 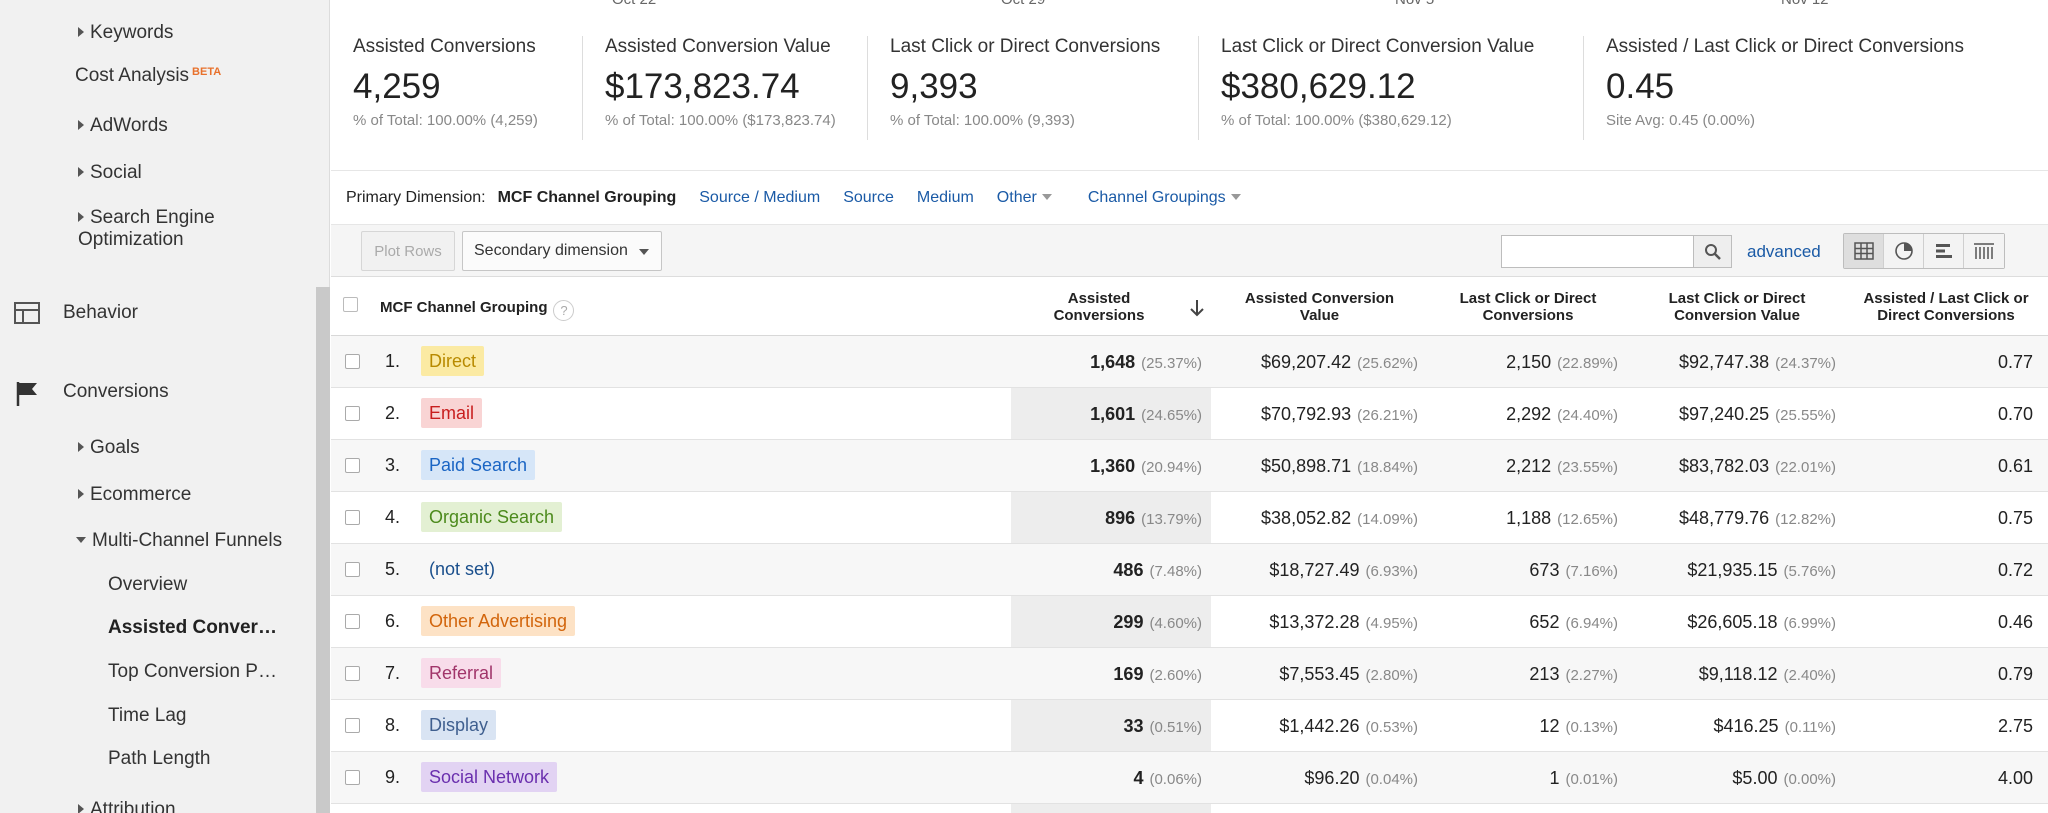 What do you see at coordinates (1189, 250) in the screenshot?
I see `table-toolbar: Plot Rows Secondary dimension advanced` at bounding box center [1189, 250].